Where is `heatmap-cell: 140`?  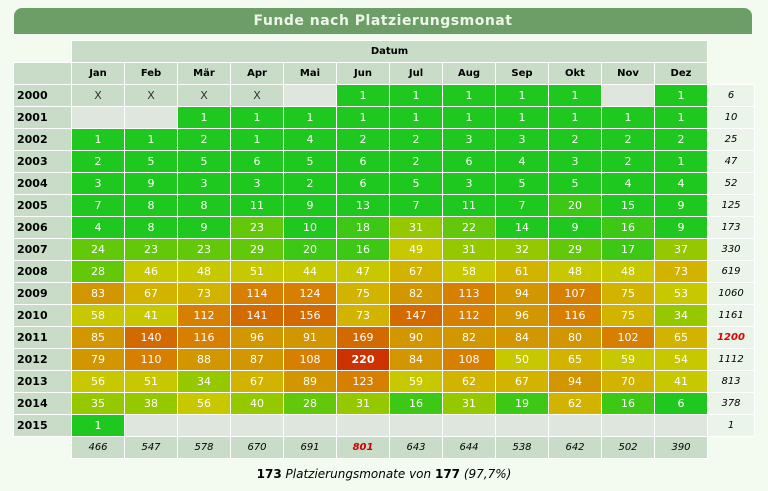
heatmap-cell: 140 is located at coordinates (151, 337).